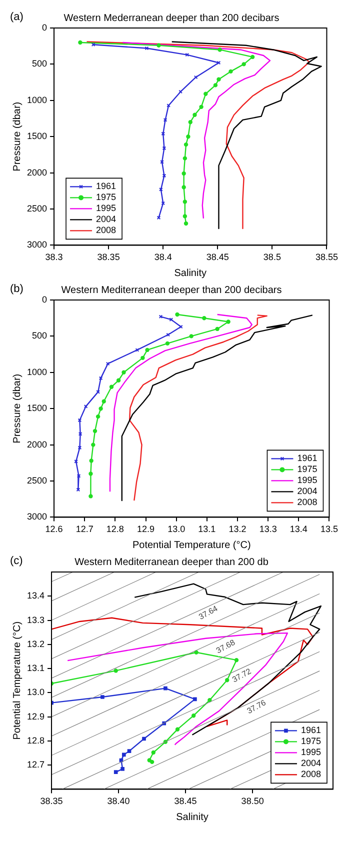 The width and height of the screenshot is (349, 850). What do you see at coordinates (177, 529) in the screenshot?
I see `x-tick-label: 13.0` at bounding box center [177, 529].